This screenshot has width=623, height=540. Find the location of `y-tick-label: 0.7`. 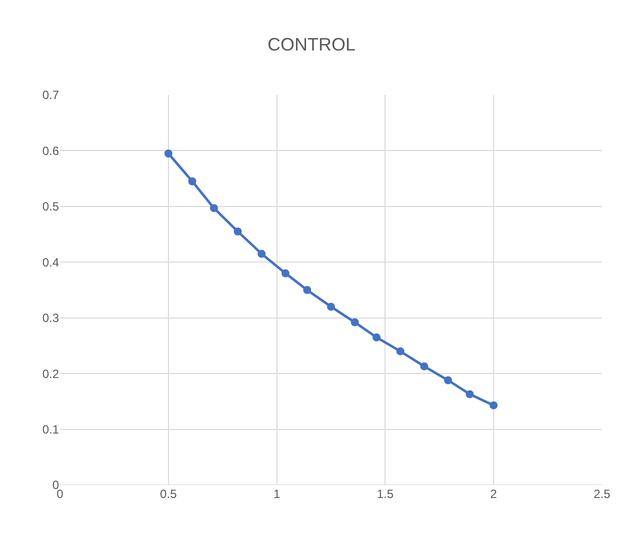

y-tick-label: 0.7 is located at coordinates (51, 95).